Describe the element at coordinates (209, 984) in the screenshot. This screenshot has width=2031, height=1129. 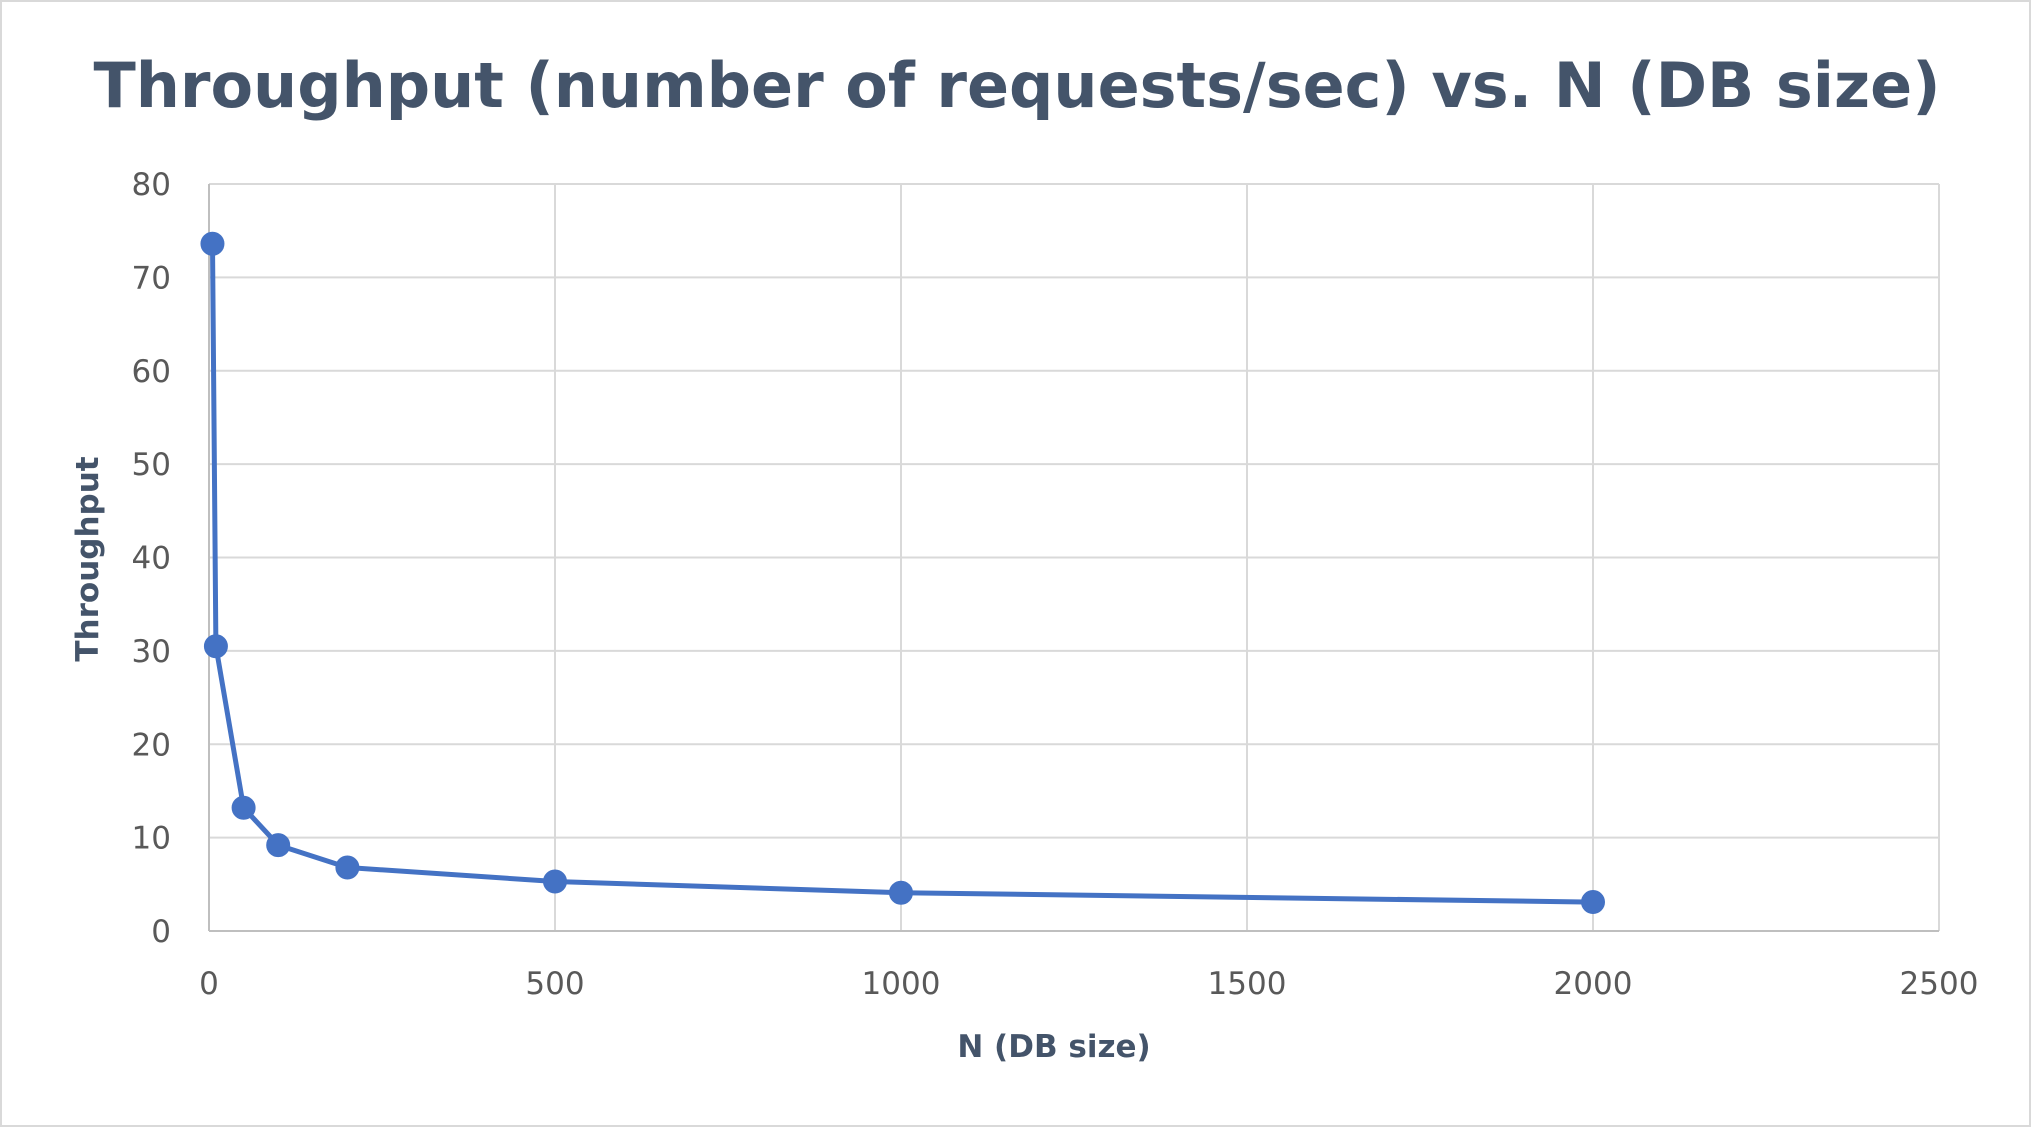
I see `x-tick-label-0: 0` at that location.